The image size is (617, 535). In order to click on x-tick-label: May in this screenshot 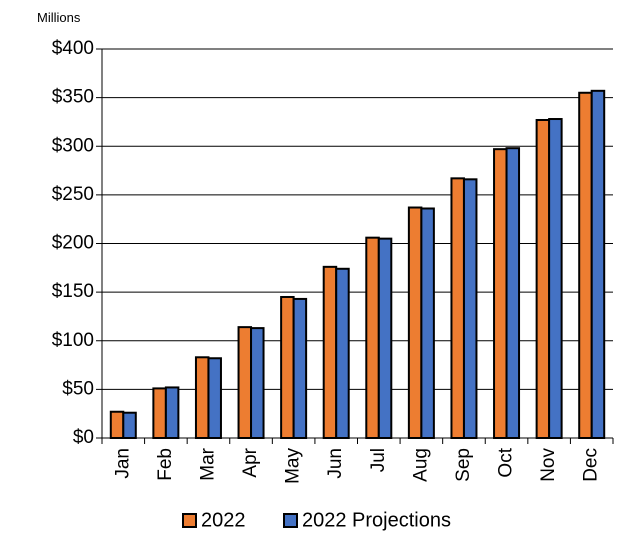, I will do `click(293, 466)`.